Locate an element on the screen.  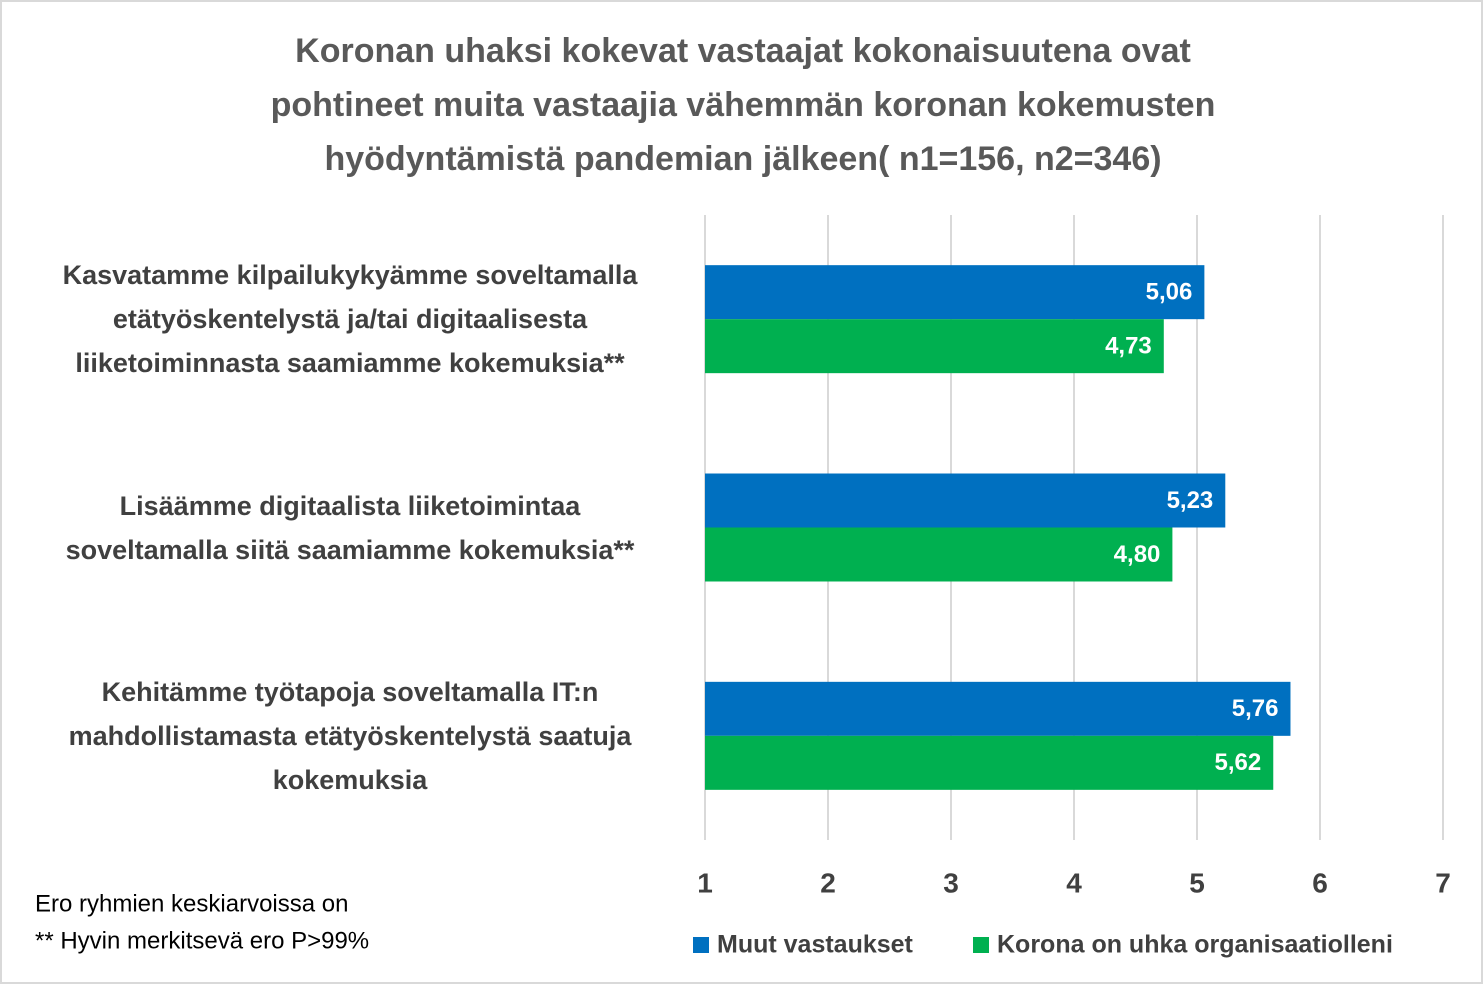
data-label: 4,80 is located at coordinates (1137, 554).